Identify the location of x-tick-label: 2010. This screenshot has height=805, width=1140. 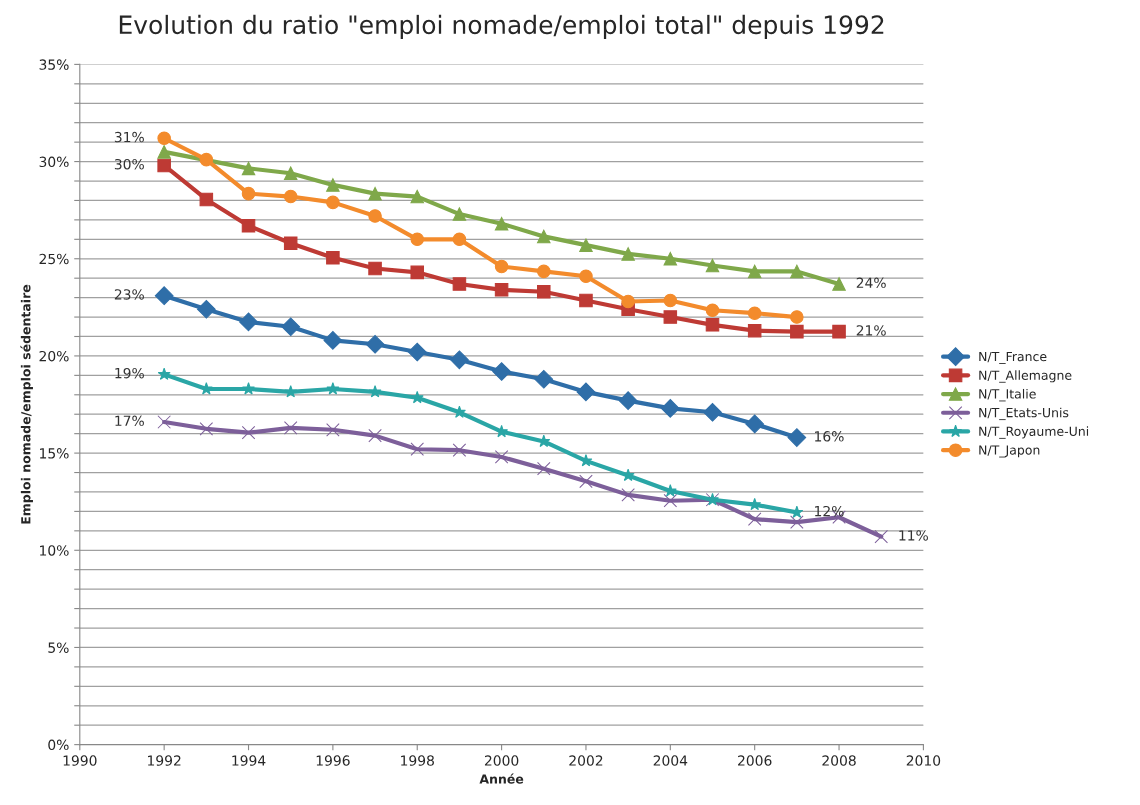
(923, 760).